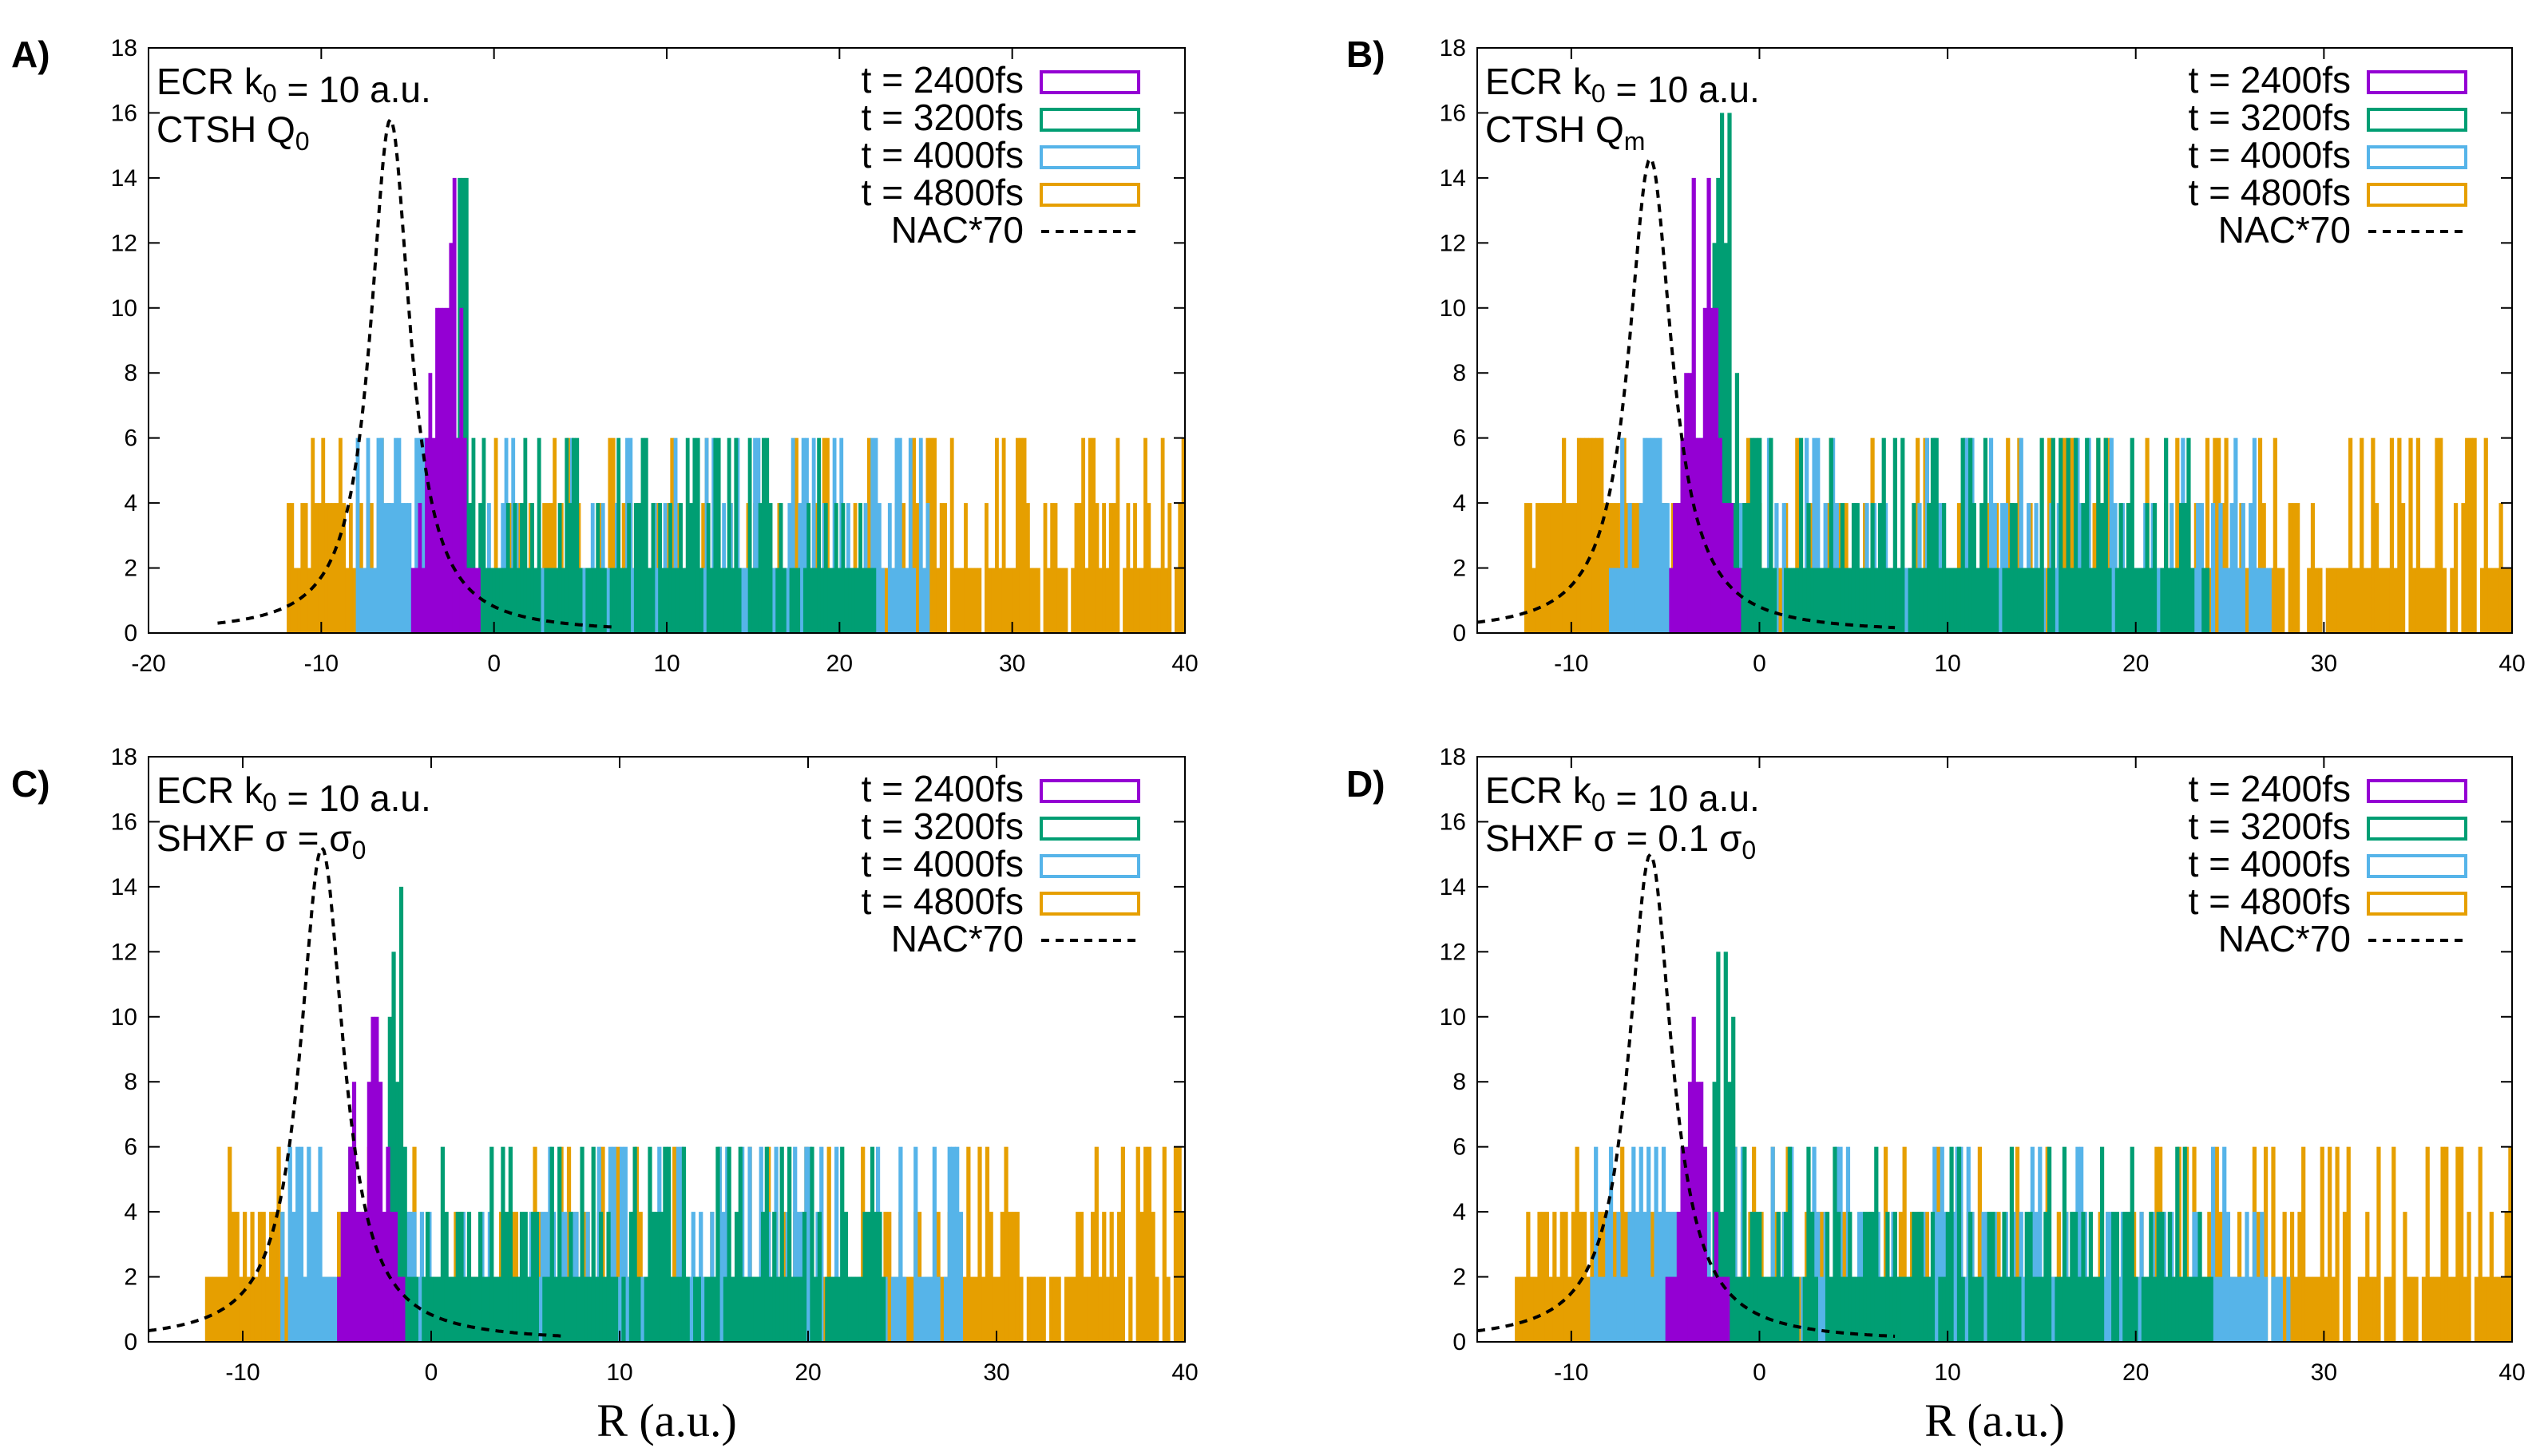  I want to click on y-tick-label: 18, so click(124, 757).